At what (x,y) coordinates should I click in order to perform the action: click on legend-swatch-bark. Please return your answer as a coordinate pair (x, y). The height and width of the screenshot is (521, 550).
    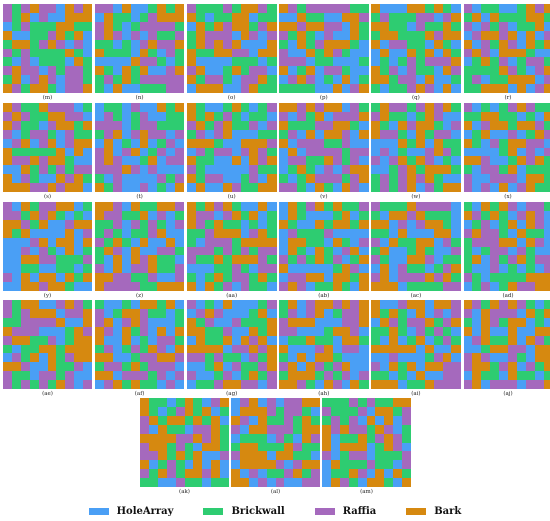
    Looking at the image, I should click on (416, 511).